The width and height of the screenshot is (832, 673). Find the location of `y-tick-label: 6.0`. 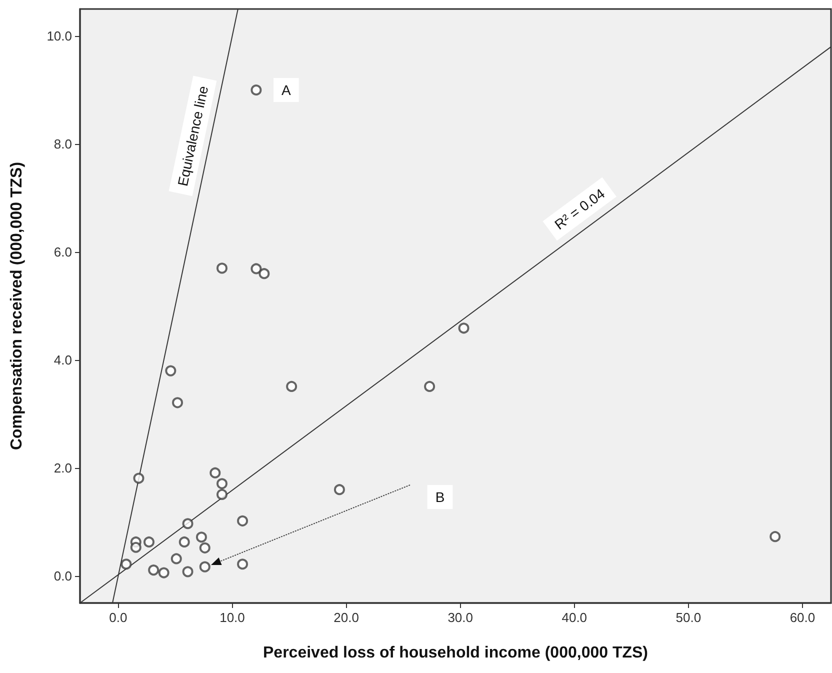

y-tick-label: 6.0 is located at coordinates (63, 252).